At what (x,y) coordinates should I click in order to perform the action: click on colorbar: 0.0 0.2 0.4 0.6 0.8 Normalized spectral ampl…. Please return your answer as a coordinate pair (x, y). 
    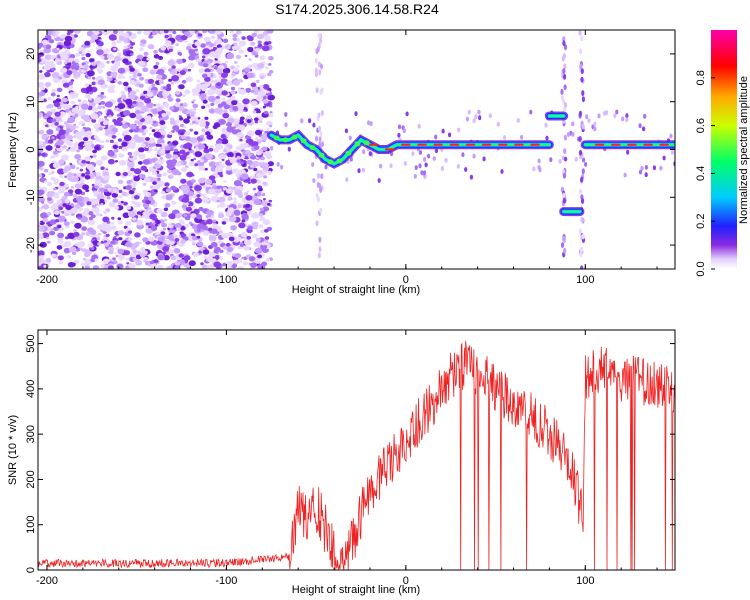
    Looking at the image, I should click on (722, 153).